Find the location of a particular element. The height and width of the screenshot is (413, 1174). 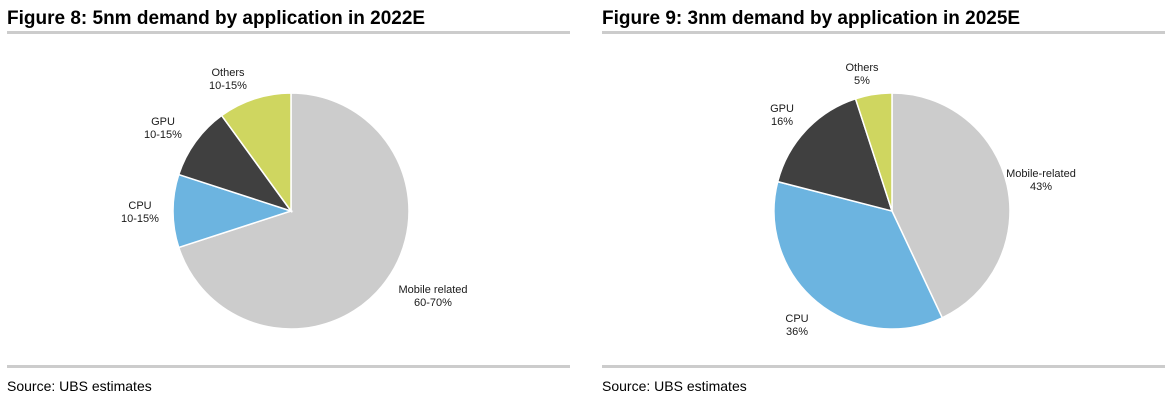

figure-9-source: Source: UBS estimates is located at coordinates (674, 386).